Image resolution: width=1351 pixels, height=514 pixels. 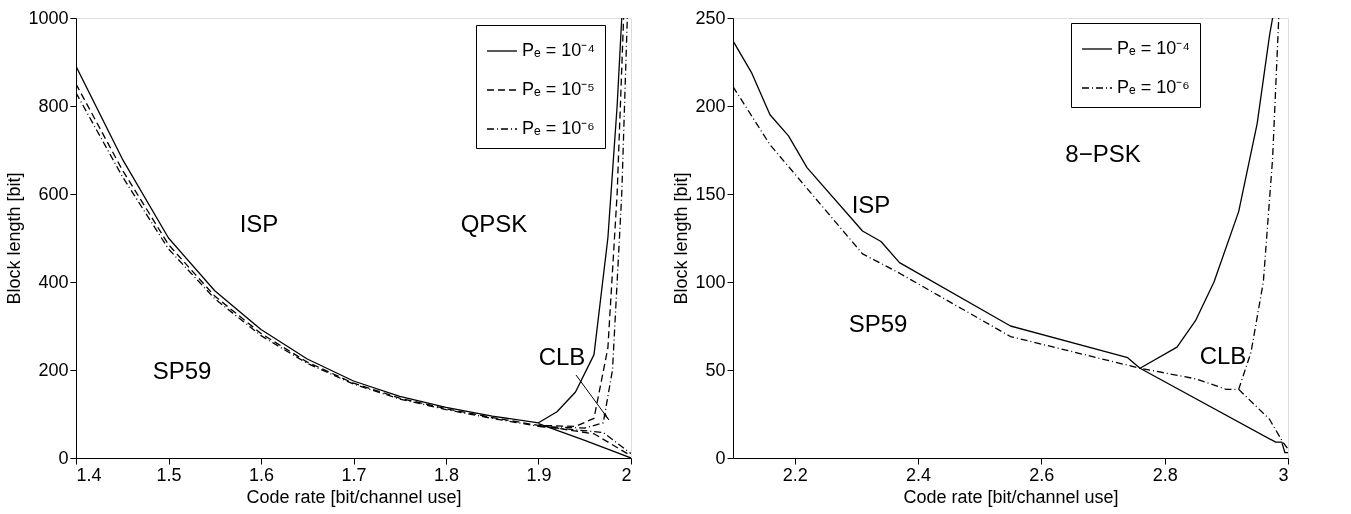 What do you see at coordinates (446, 474) in the screenshot?
I see `x-tick-label: 1.8` at bounding box center [446, 474].